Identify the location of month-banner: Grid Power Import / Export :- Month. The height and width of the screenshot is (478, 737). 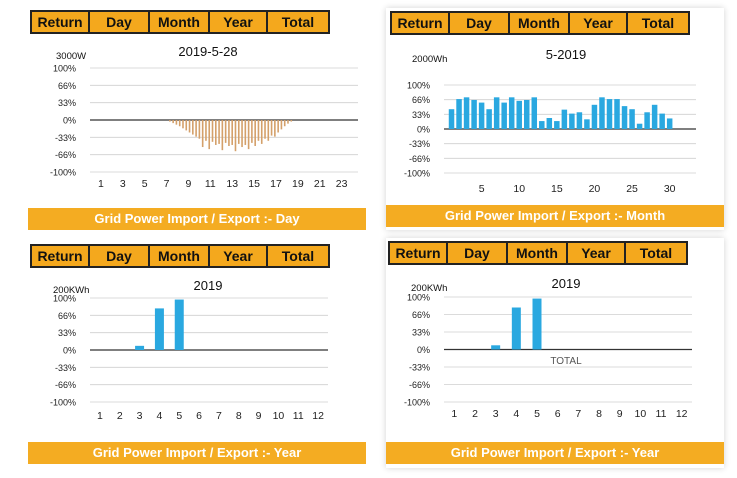
(555, 216).